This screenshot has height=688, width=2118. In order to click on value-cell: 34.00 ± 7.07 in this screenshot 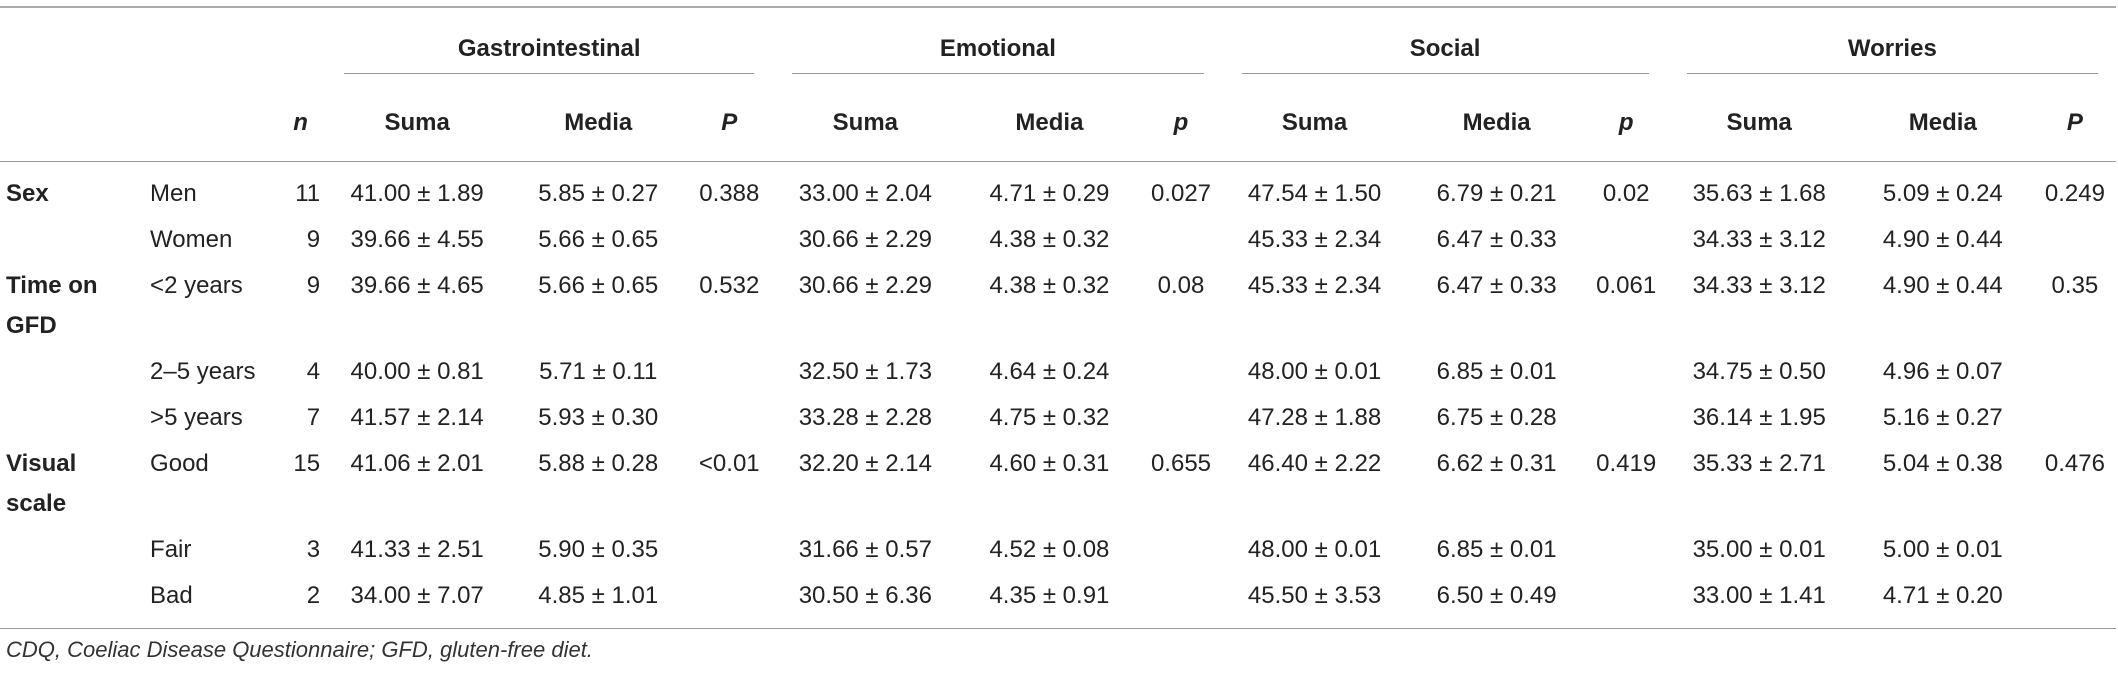, I will do `click(417, 601)`.